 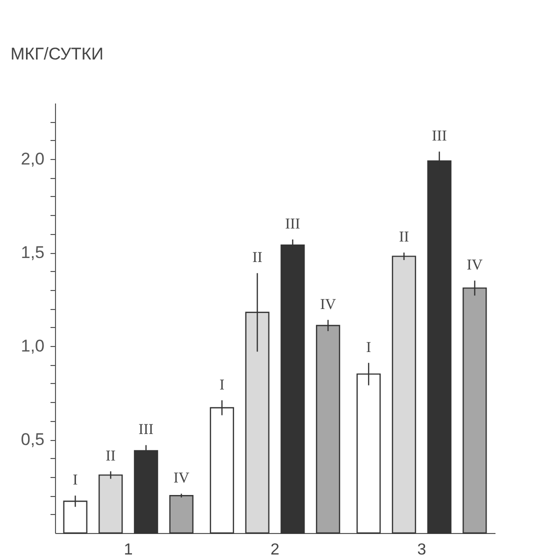 I want to click on y-tick-label: 1,0, so click(x=32, y=346).